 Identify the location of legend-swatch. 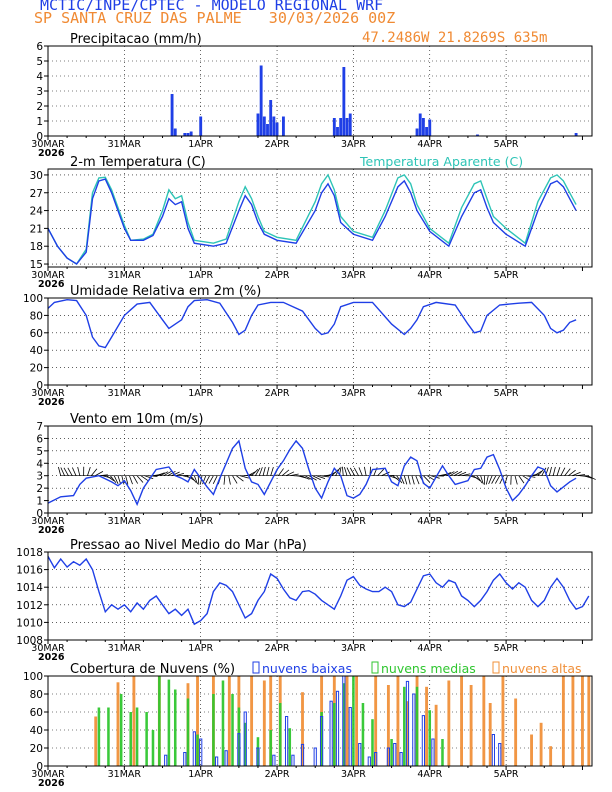
(375, 667).